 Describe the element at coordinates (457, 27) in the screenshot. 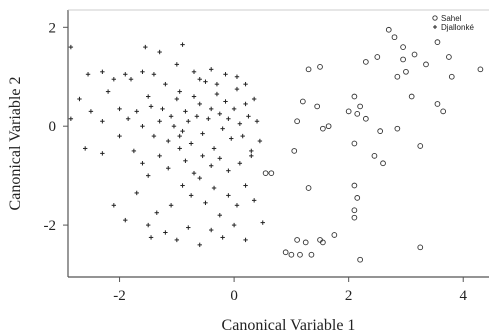

I see `legend-label: Djallonké` at that location.